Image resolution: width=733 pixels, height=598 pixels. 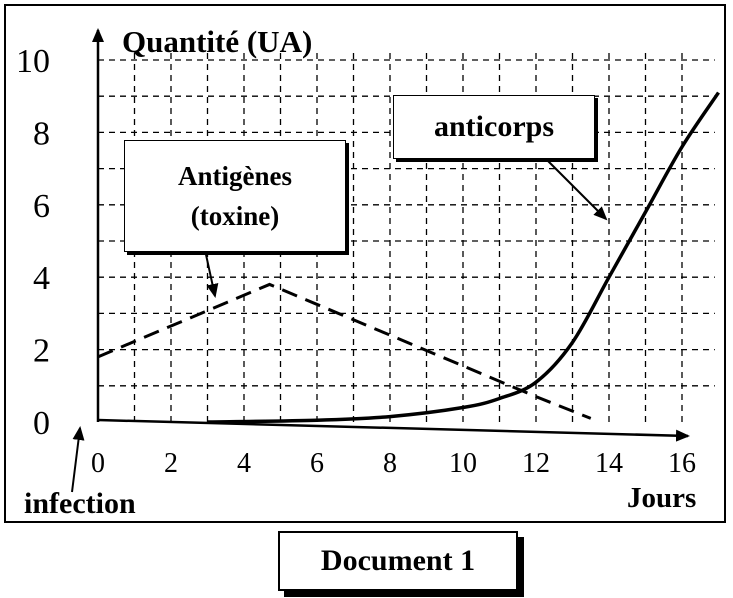 I want to click on x-tick-label: 10, so click(x=463, y=463).